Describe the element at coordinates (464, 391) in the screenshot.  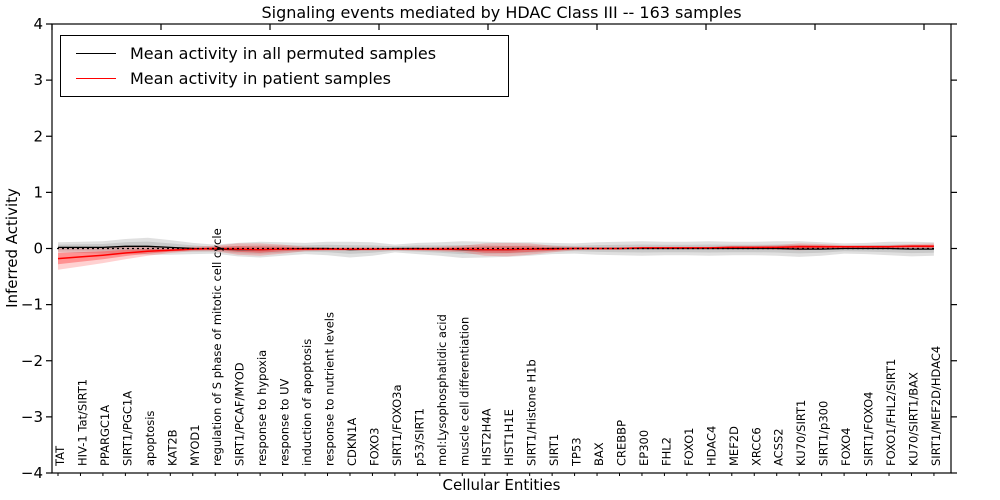
I see `x-category-label: muscle cell differentiation` at that location.